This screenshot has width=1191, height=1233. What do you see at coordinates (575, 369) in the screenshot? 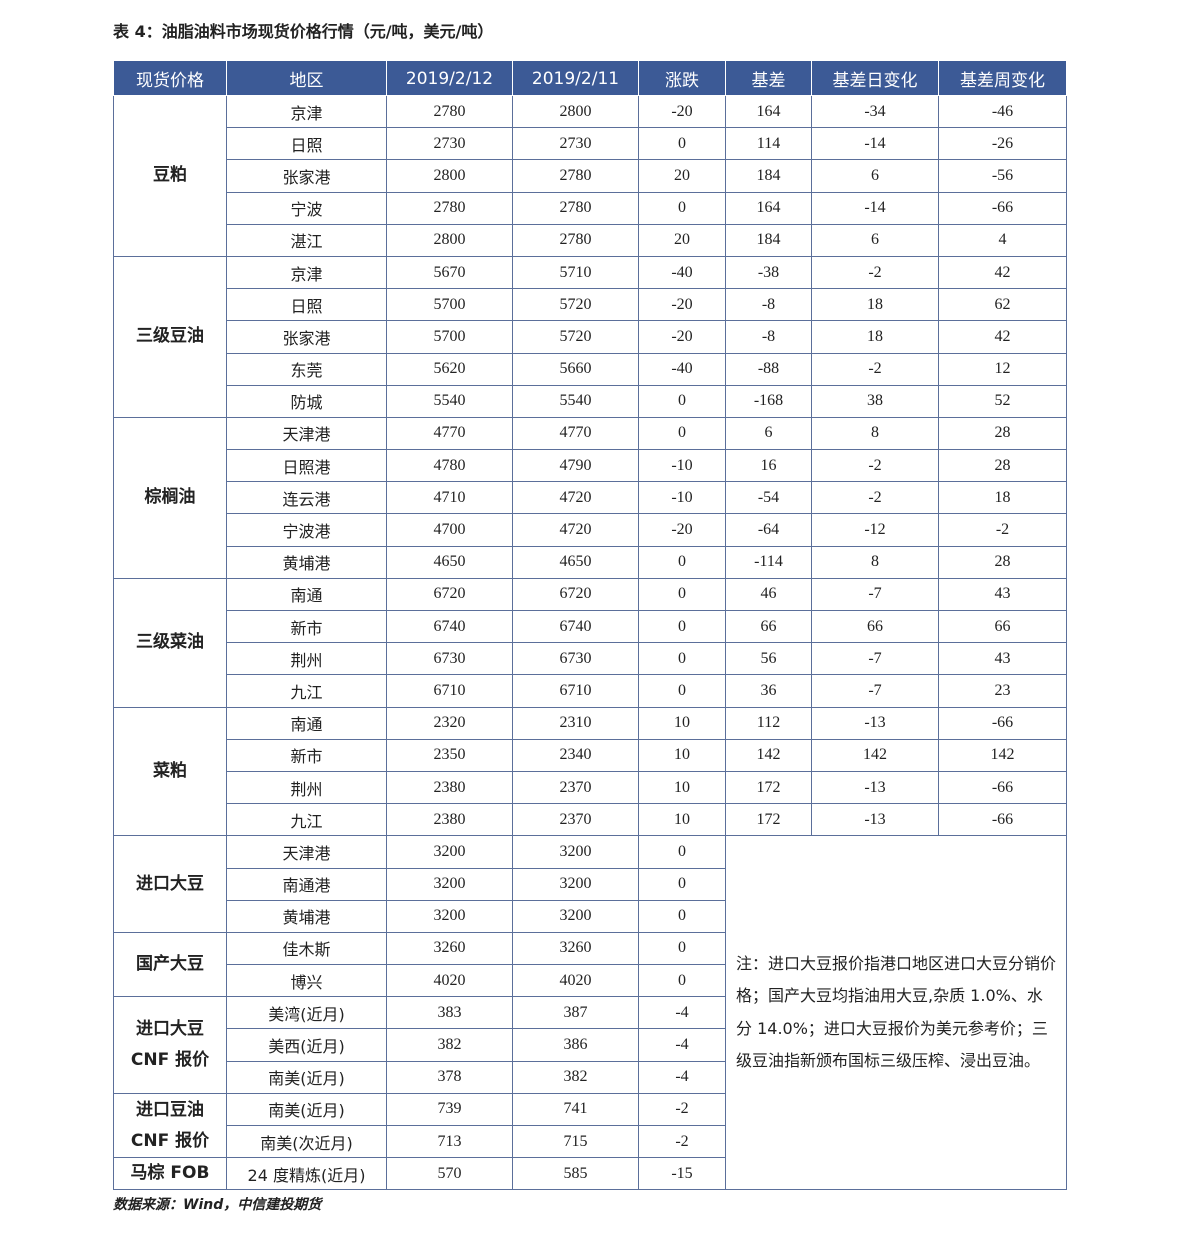
I see `value-cell: 5660` at bounding box center [575, 369].